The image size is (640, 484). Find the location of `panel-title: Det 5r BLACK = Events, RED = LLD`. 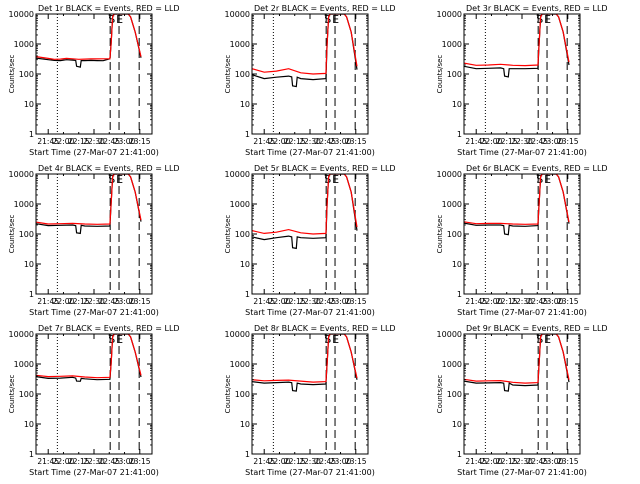

panel-title: Det 5r BLACK = Events, RED = LLD is located at coordinates (325, 168).